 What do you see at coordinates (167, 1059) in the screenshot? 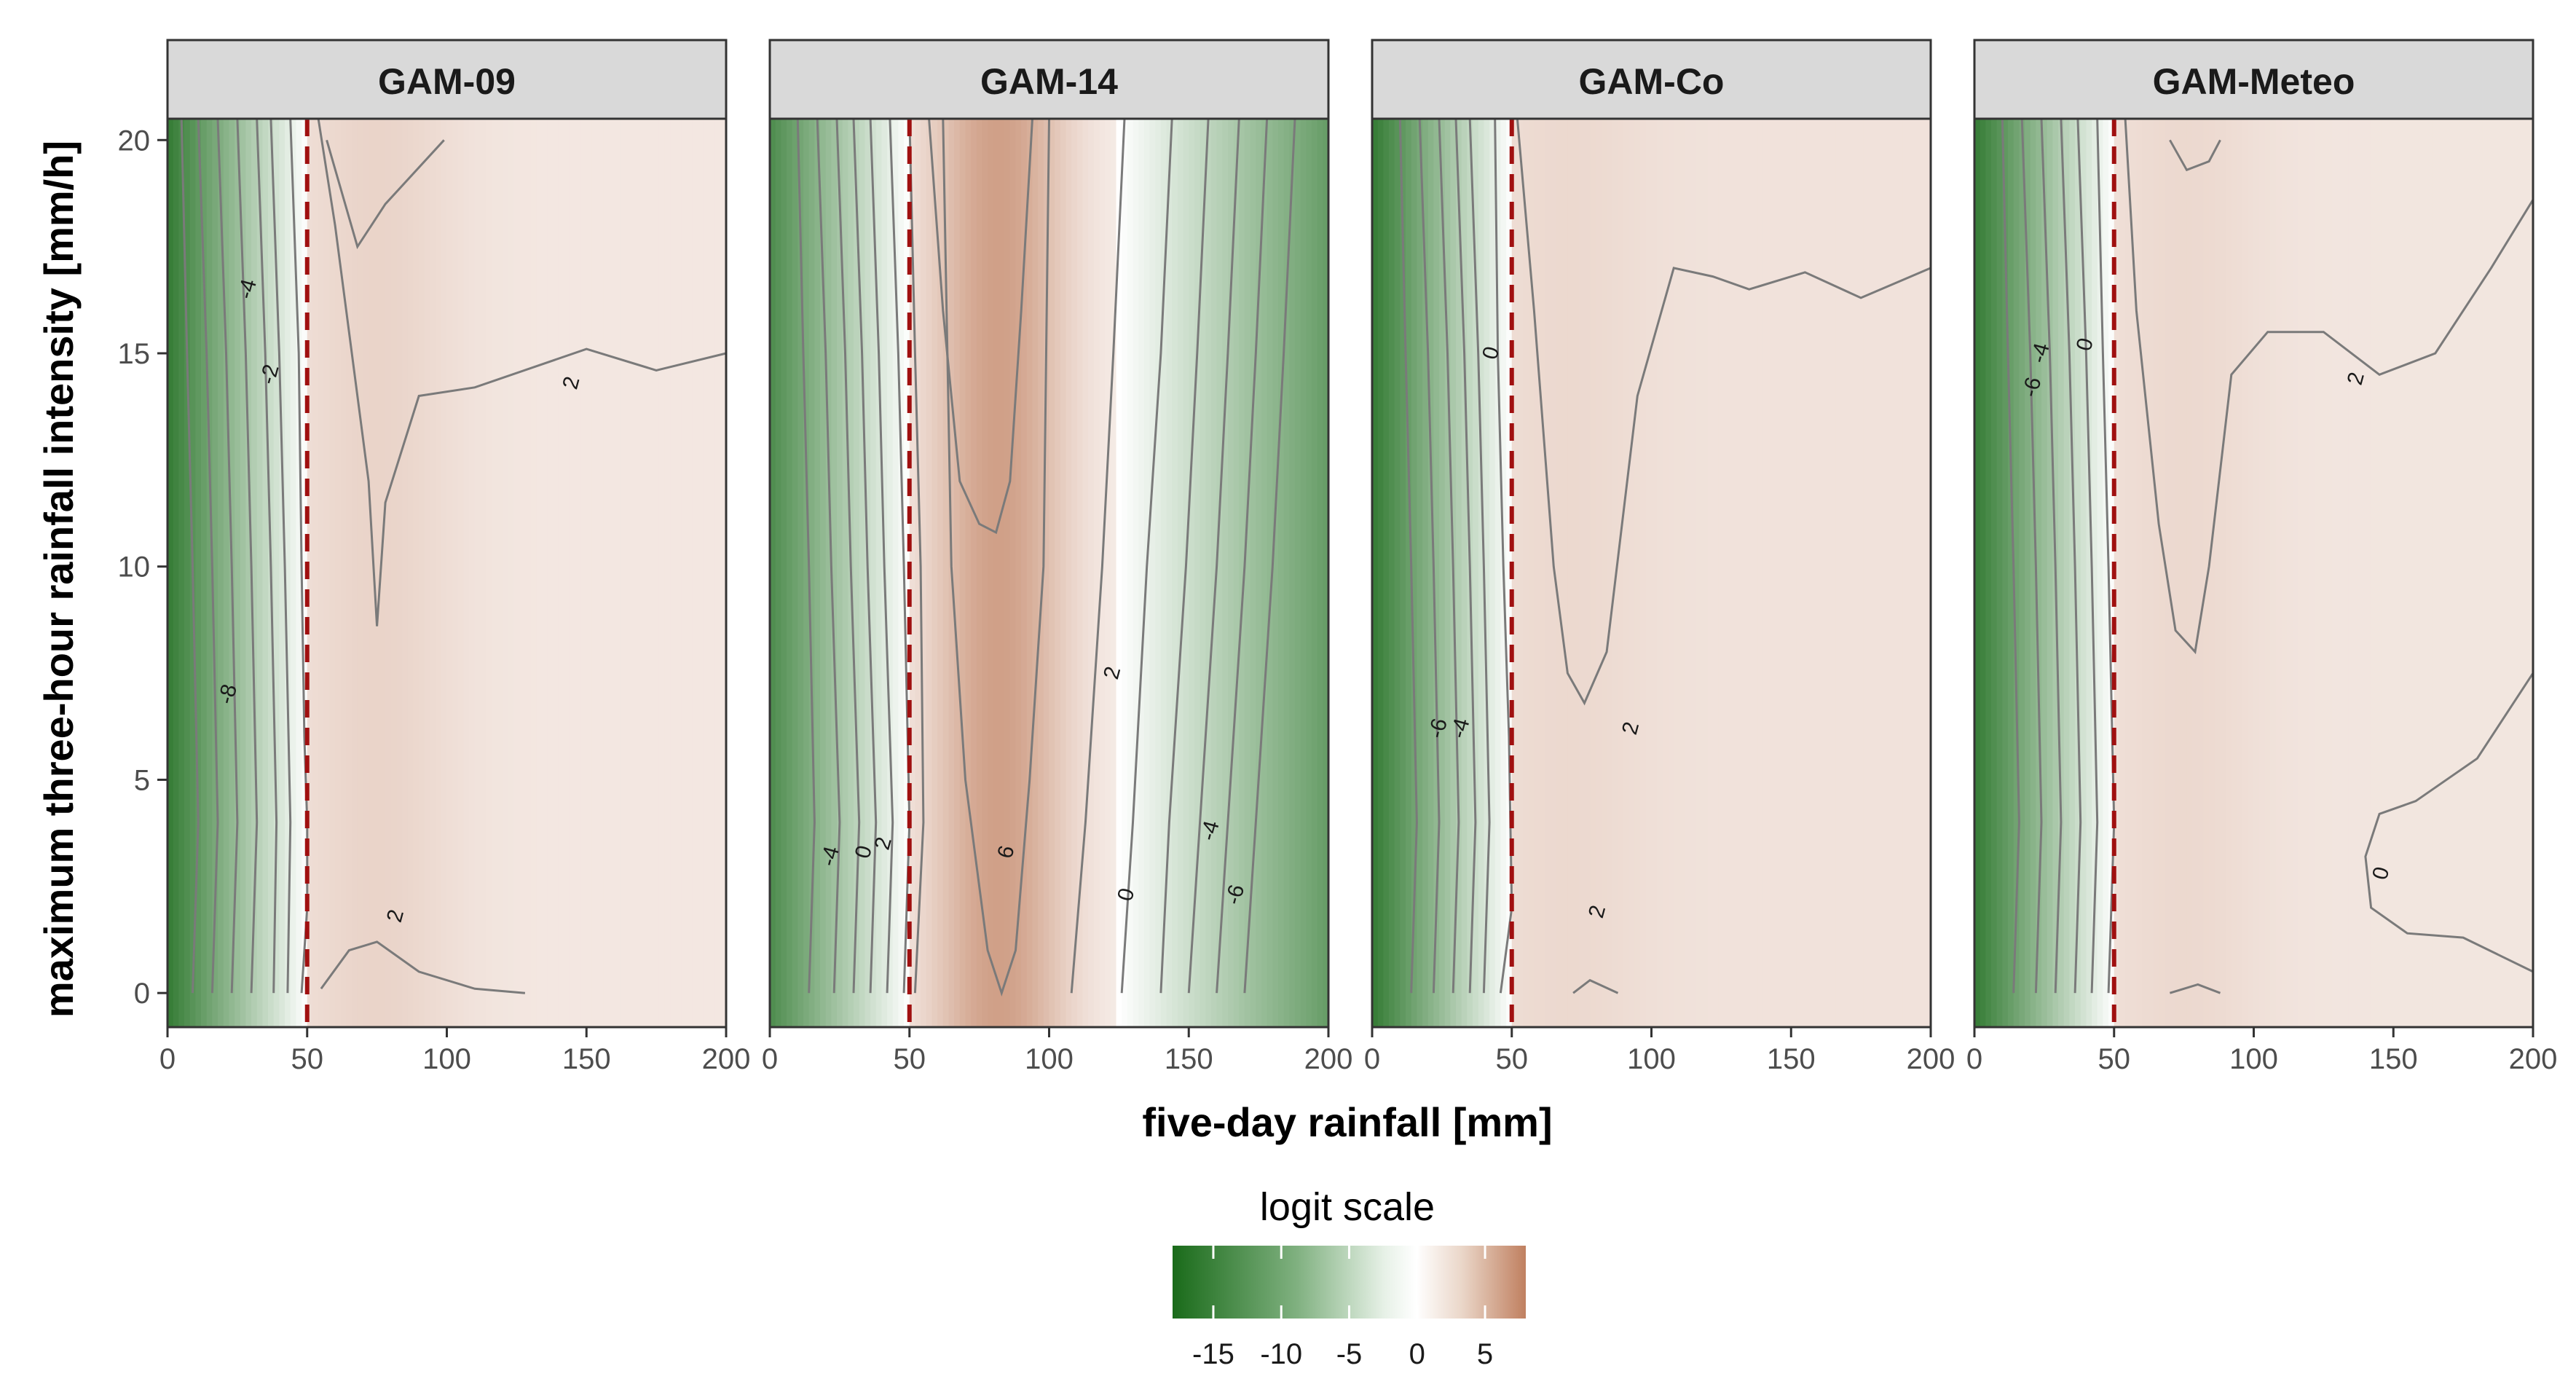
I see `x-tick-label: 0` at bounding box center [167, 1059].